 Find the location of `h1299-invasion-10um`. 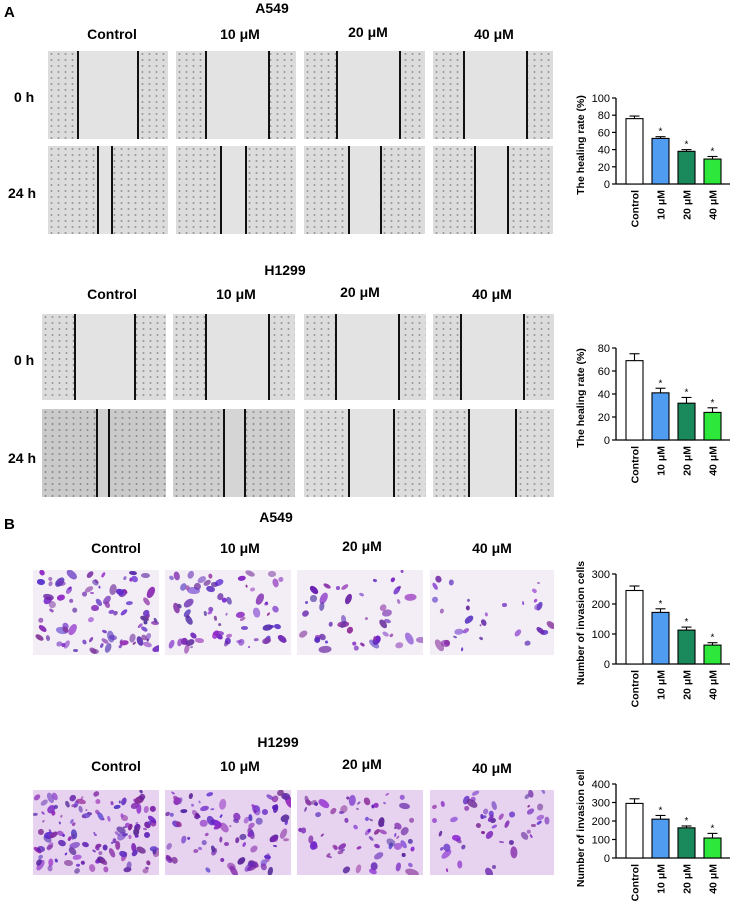

h1299-invasion-10um is located at coordinates (228, 832).